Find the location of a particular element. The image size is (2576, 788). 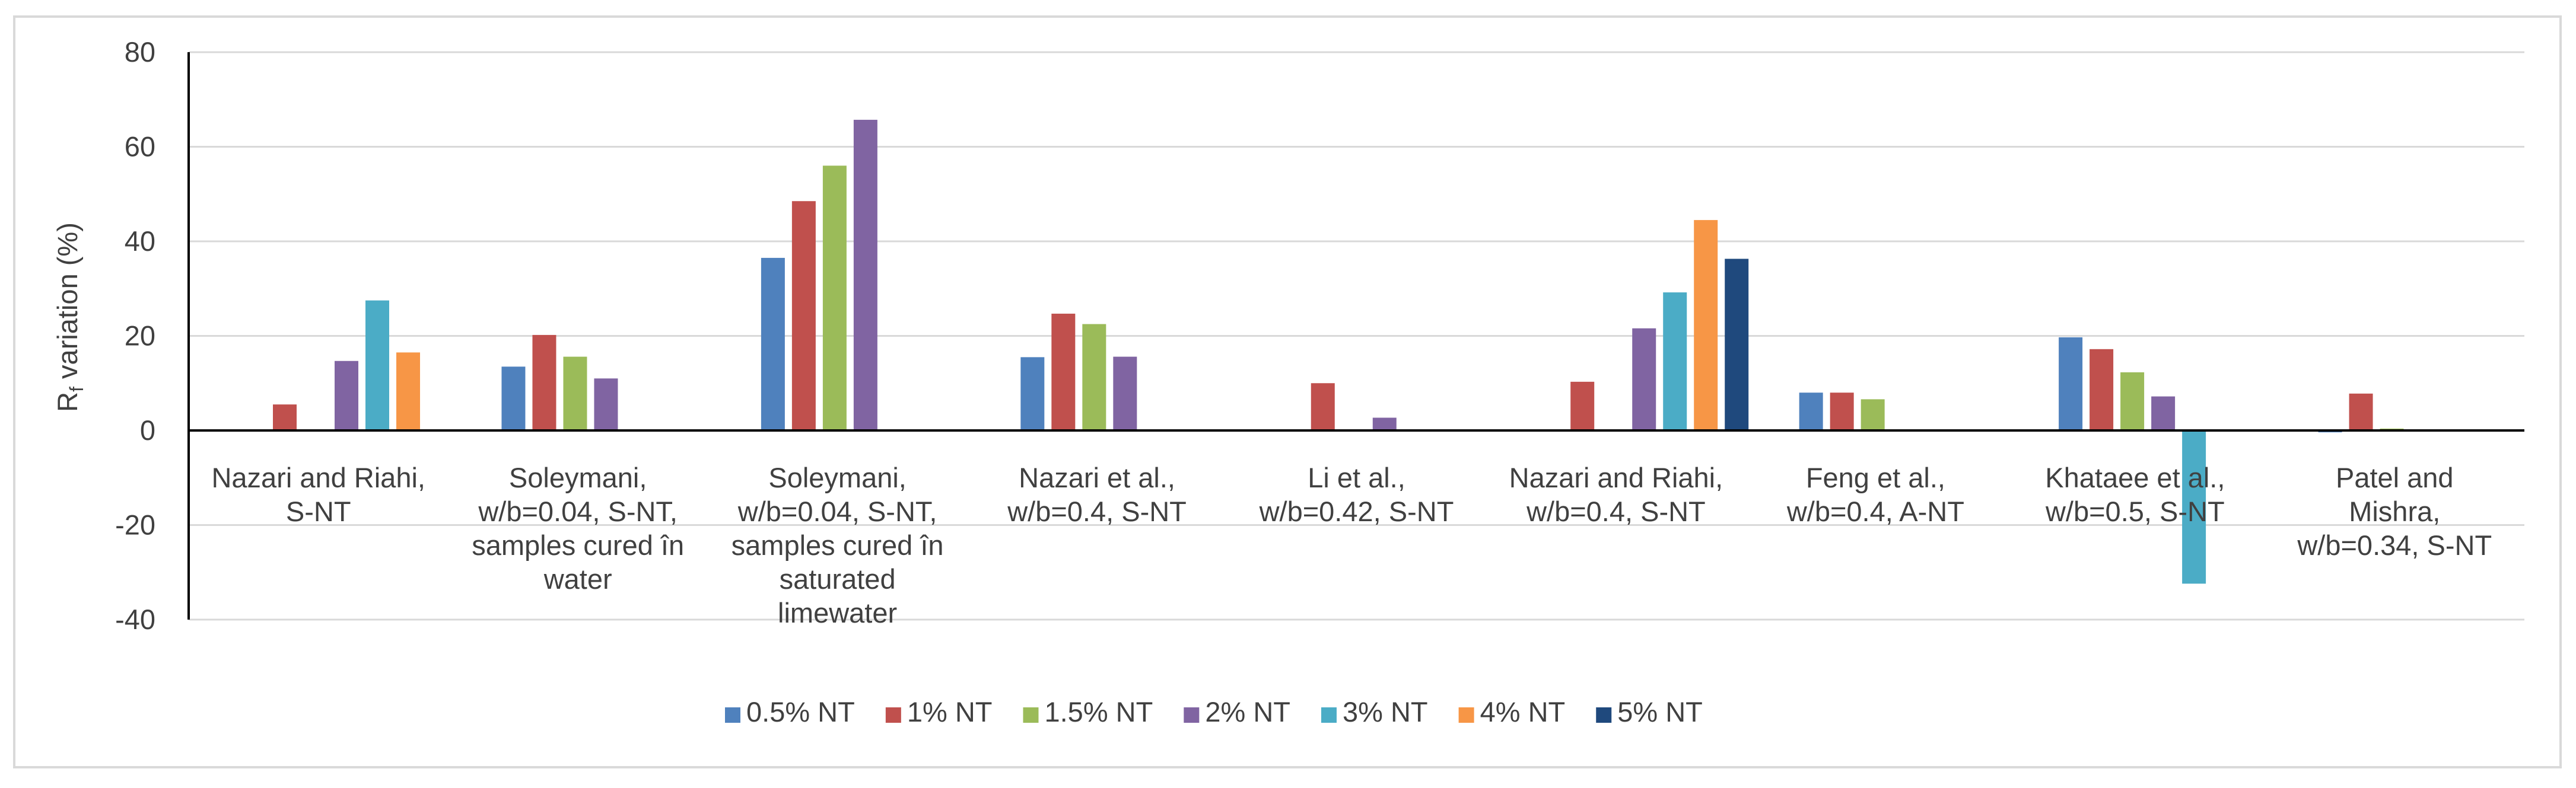

legend-label: 2% NT is located at coordinates (1247, 712).